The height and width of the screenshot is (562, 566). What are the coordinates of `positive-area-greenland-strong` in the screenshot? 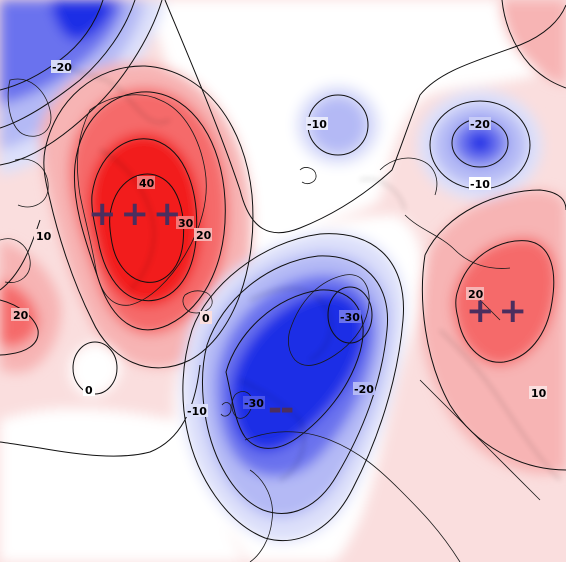 It's located at (145, 219).